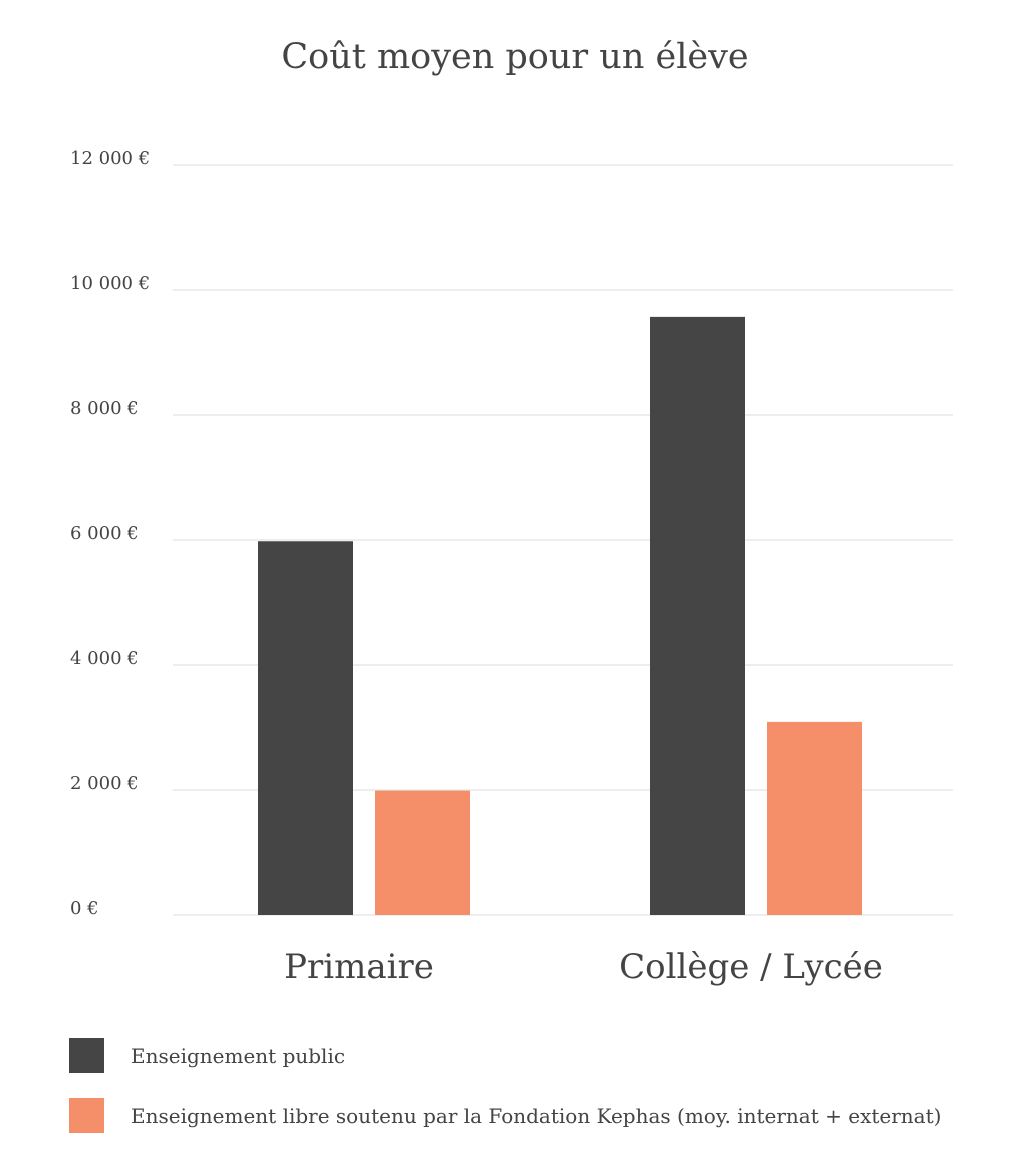 The height and width of the screenshot is (1171, 1031). What do you see at coordinates (104, 408) in the screenshot?
I see `y-tick-label: 8 000 €` at bounding box center [104, 408].